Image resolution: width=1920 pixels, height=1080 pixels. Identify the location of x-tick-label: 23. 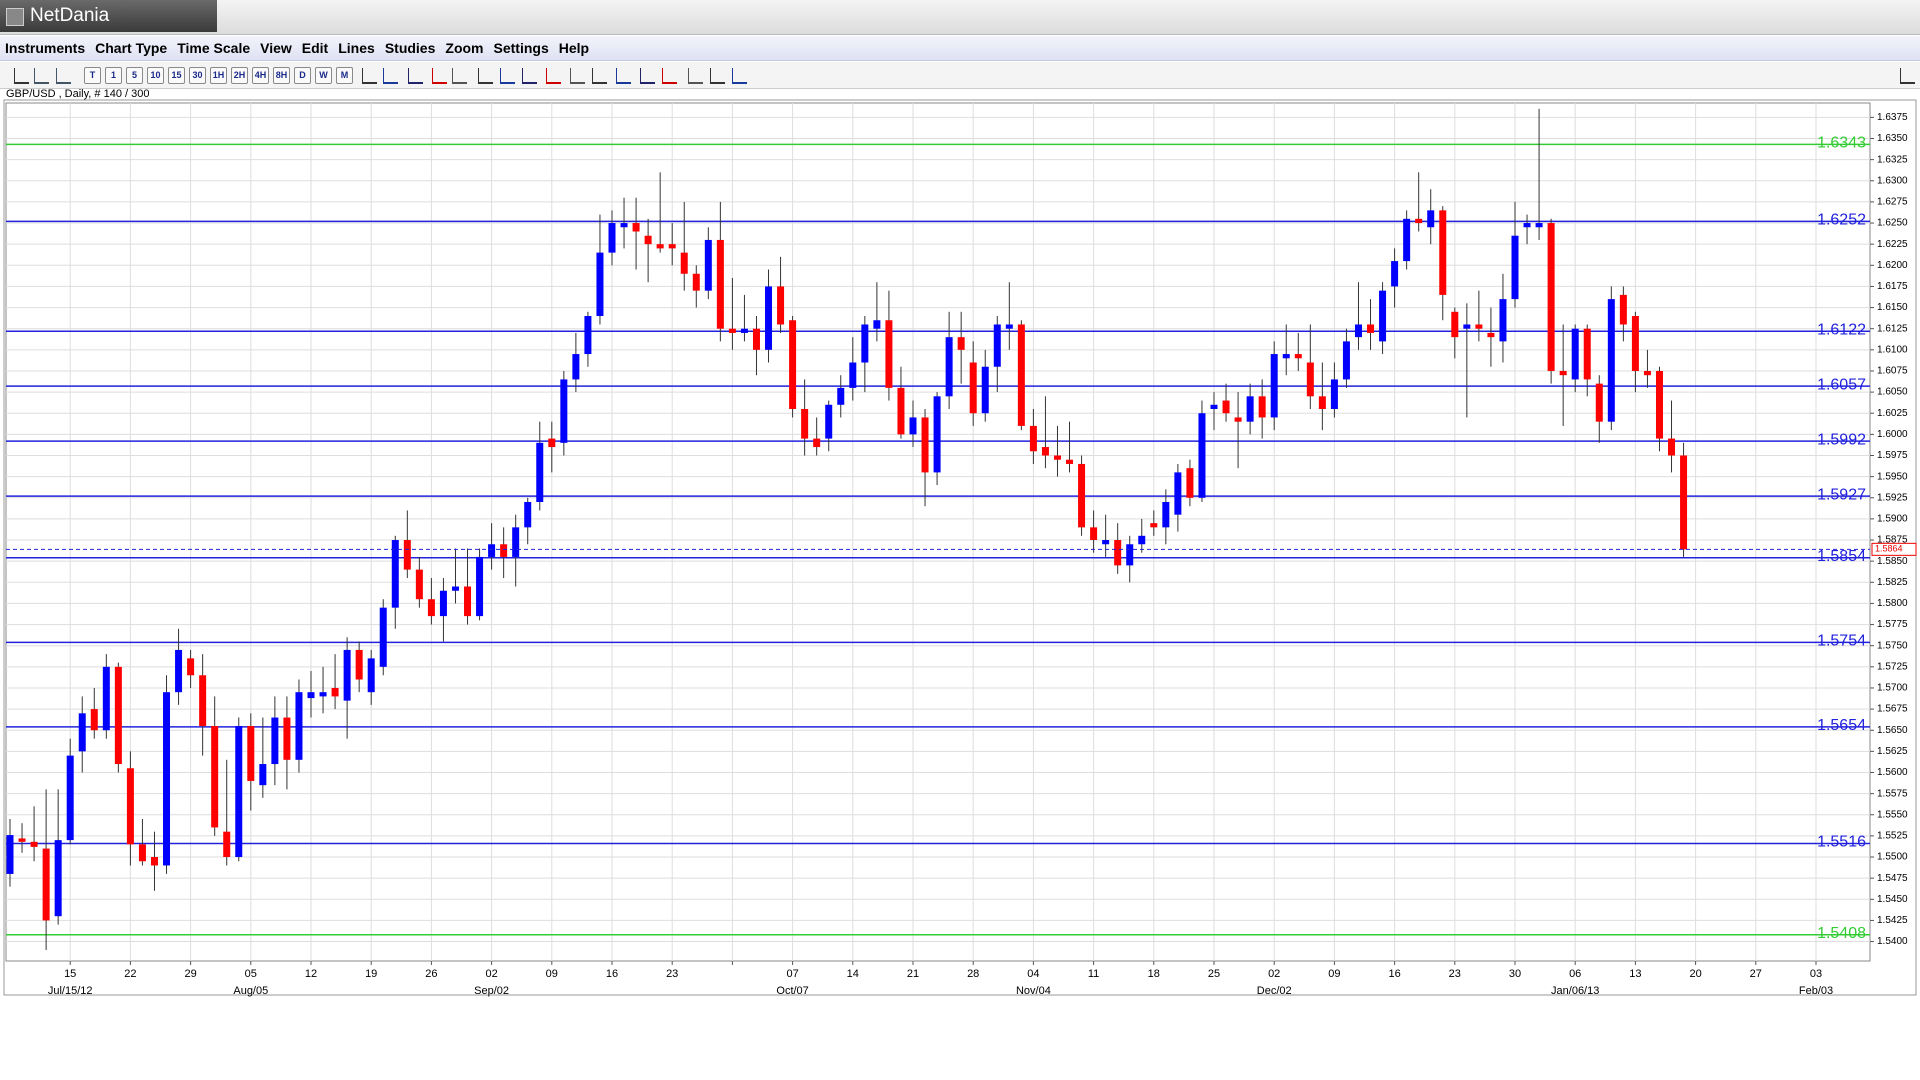
(1455, 974).